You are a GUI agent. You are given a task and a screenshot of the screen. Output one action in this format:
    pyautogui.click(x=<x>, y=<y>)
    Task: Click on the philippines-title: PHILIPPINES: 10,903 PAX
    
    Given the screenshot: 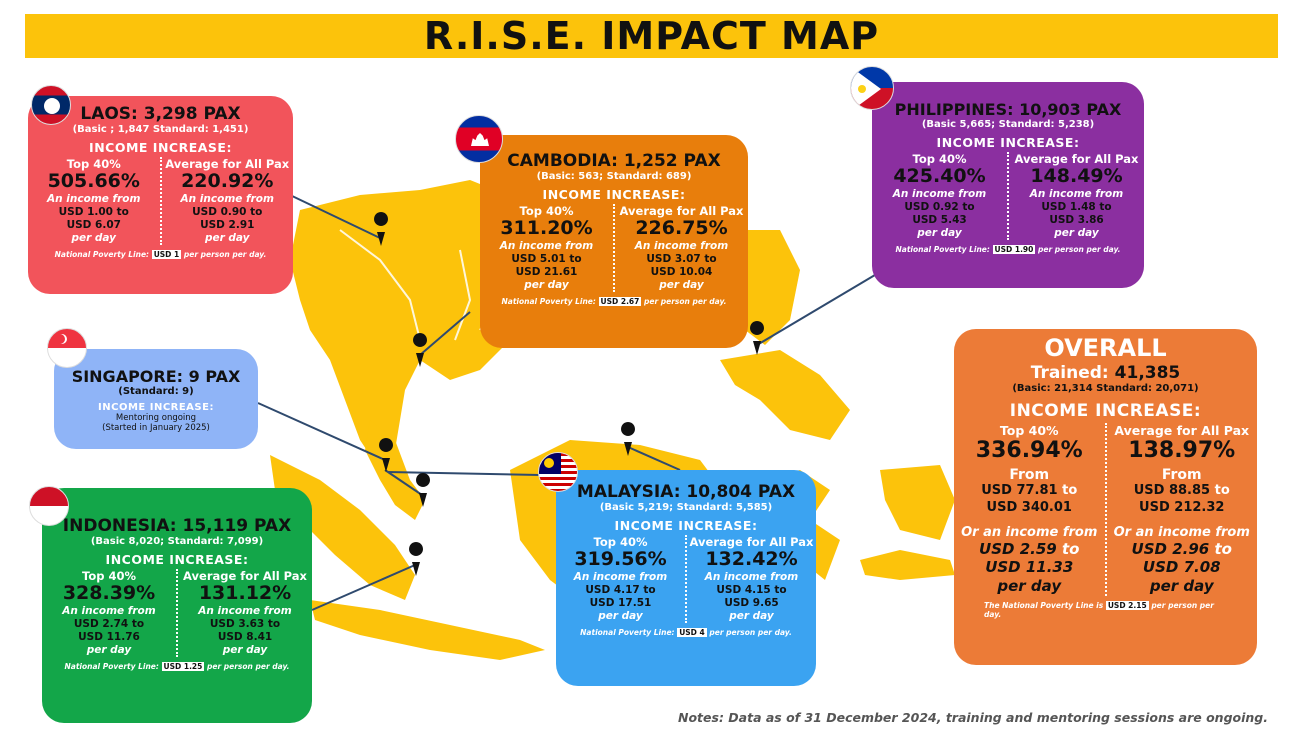 What is the action you would take?
    pyautogui.click(x=1008, y=109)
    